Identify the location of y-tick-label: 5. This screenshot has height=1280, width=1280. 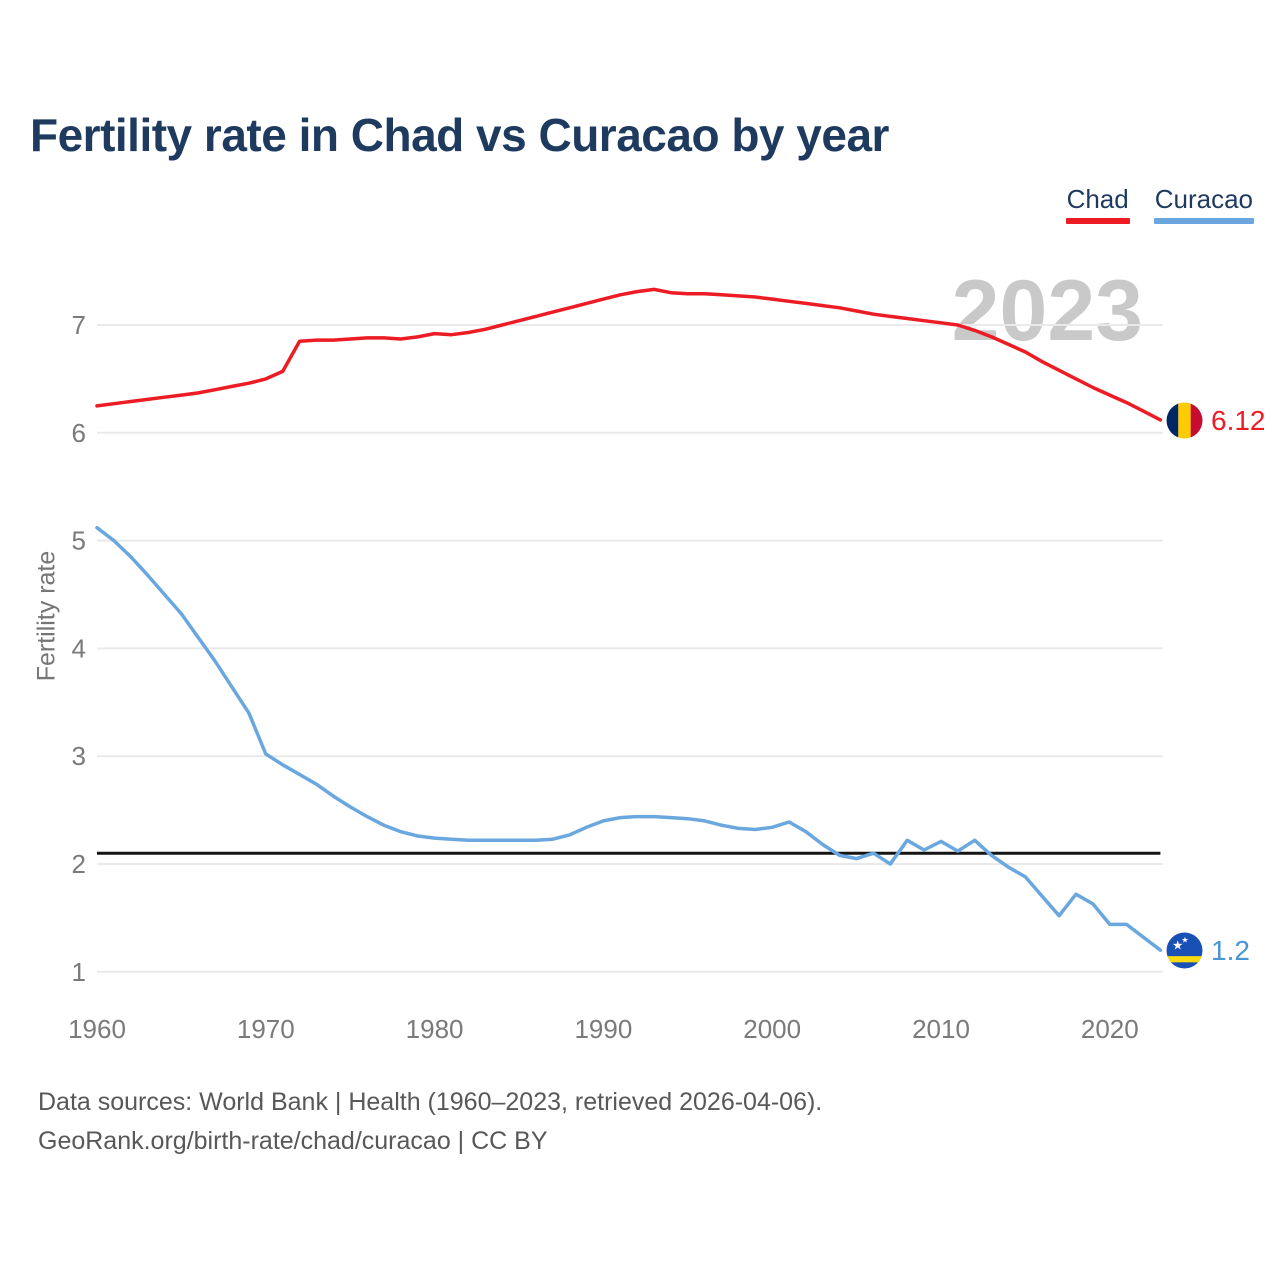
(79, 541).